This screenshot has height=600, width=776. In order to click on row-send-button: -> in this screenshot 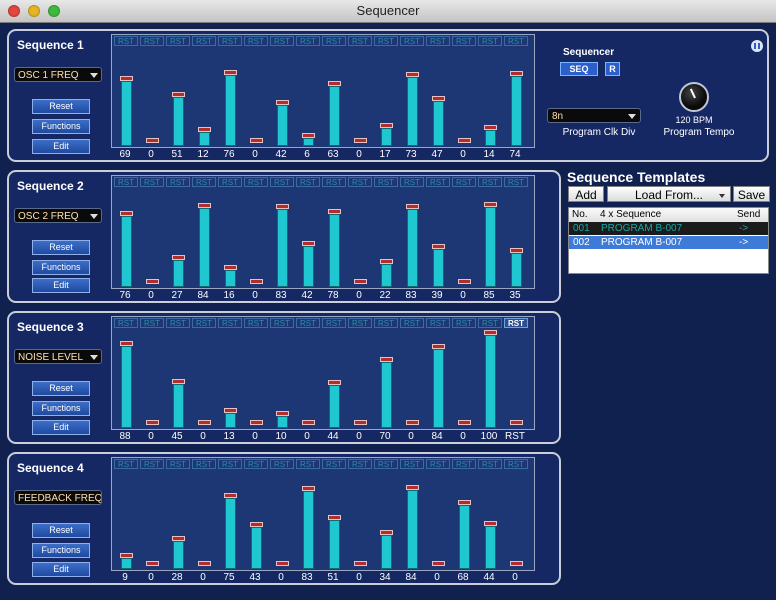, I will do `click(744, 228)`.